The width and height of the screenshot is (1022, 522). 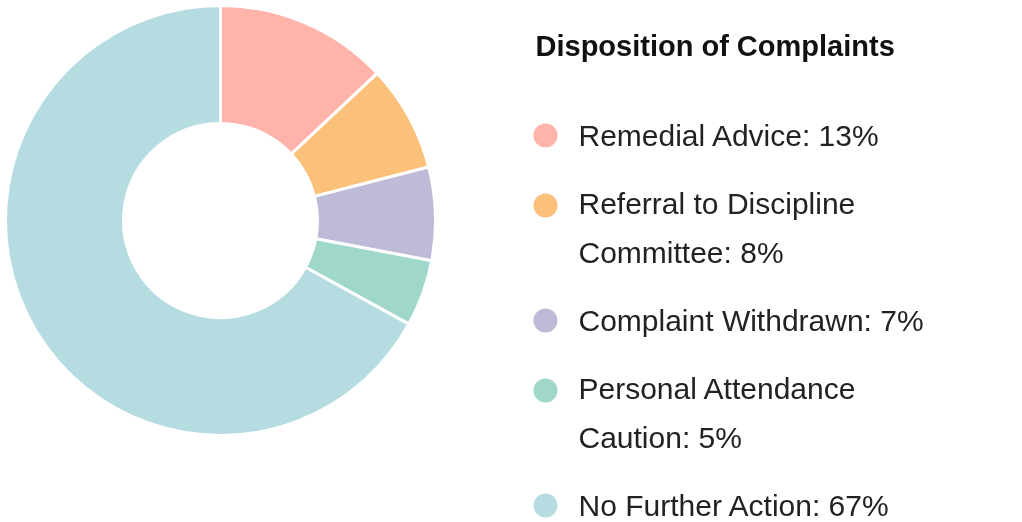 What do you see at coordinates (728, 135) in the screenshot?
I see `legend-label: Remedial Advice: 13%` at bounding box center [728, 135].